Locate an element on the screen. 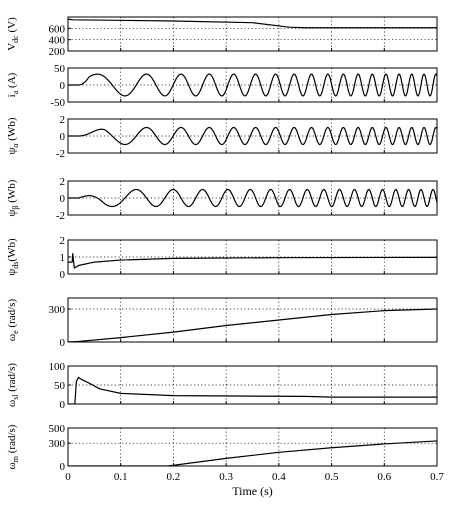  y-tick-label: 1 is located at coordinates (63, 258).